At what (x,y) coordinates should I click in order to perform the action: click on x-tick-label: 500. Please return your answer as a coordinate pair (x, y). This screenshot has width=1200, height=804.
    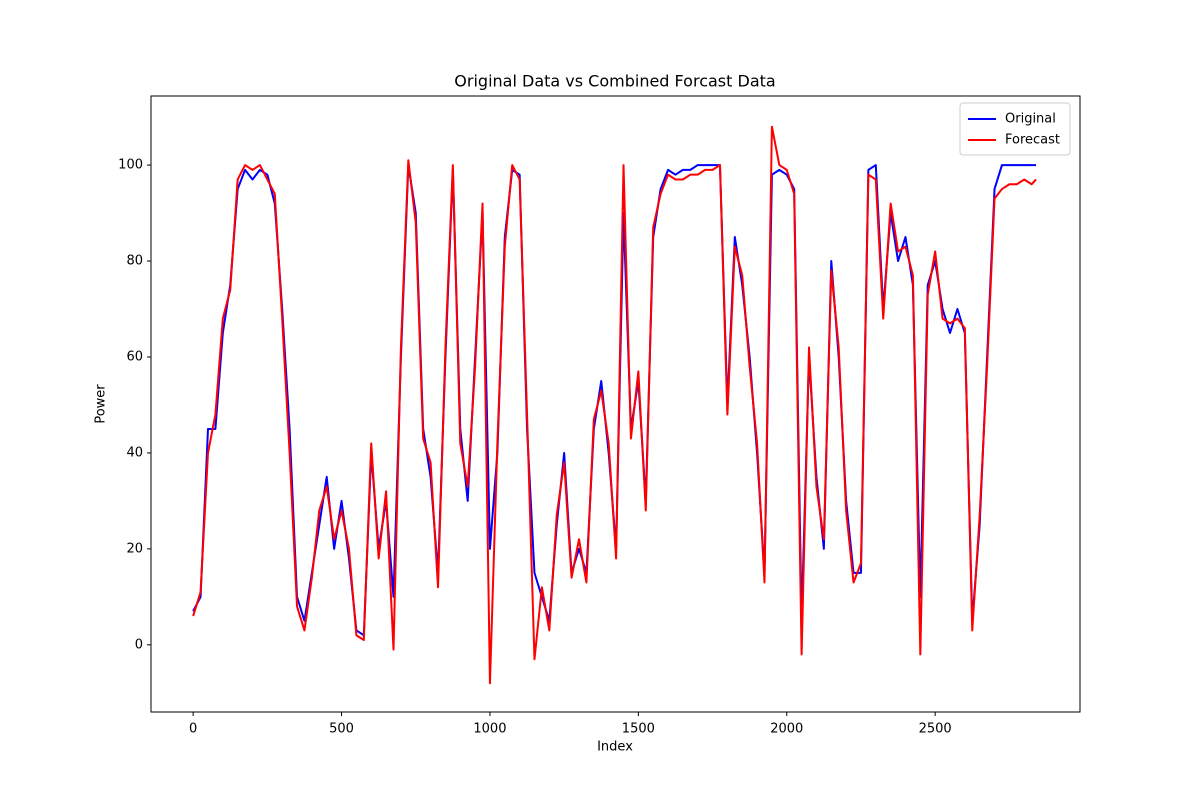
    Looking at the image, I should click on (341, 729).